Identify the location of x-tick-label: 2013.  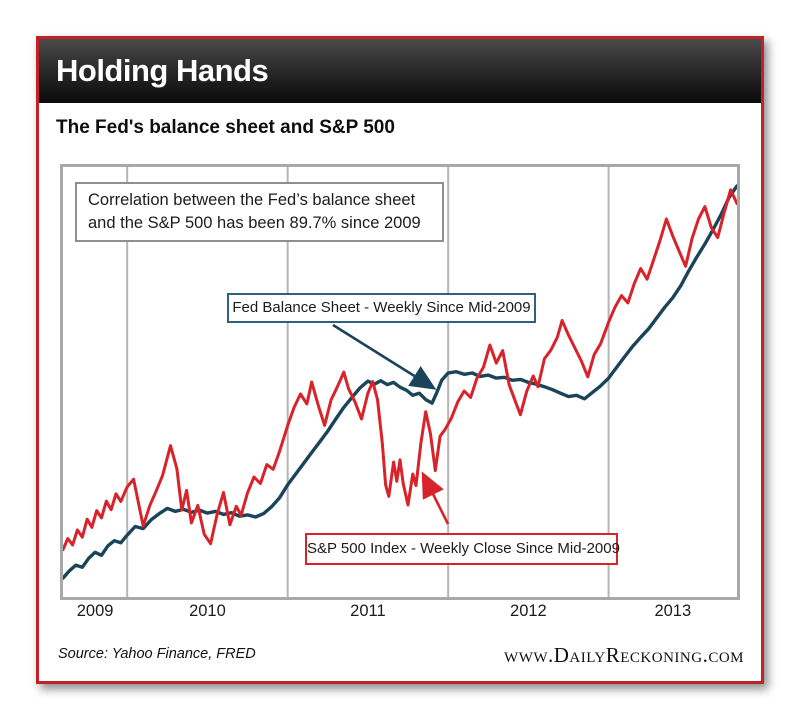
(673, 611).